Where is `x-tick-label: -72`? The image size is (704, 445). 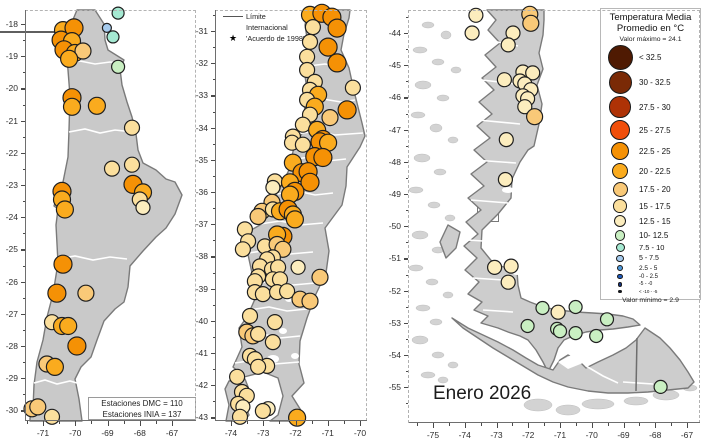 x-tick-label: -72 is located at coordinates (295, 433).